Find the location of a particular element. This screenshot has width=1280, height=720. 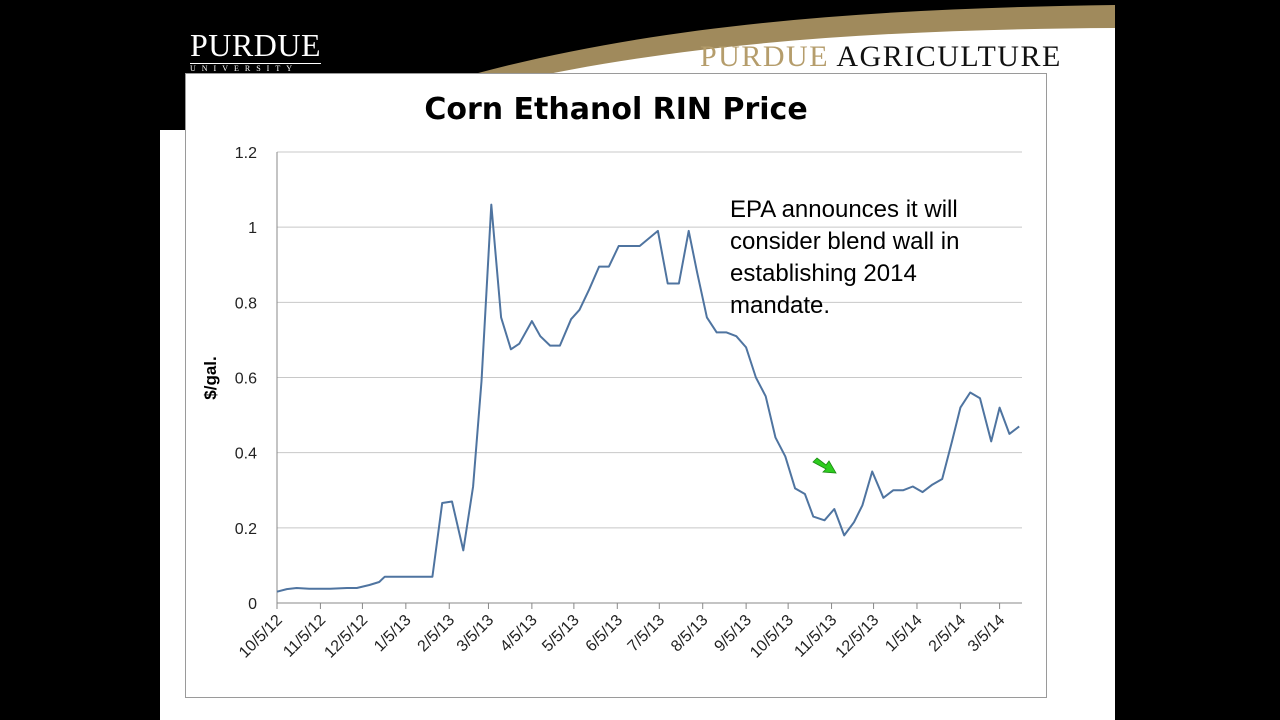

x-tick-label: 8/5/13 is located at coordinates (690, 634).